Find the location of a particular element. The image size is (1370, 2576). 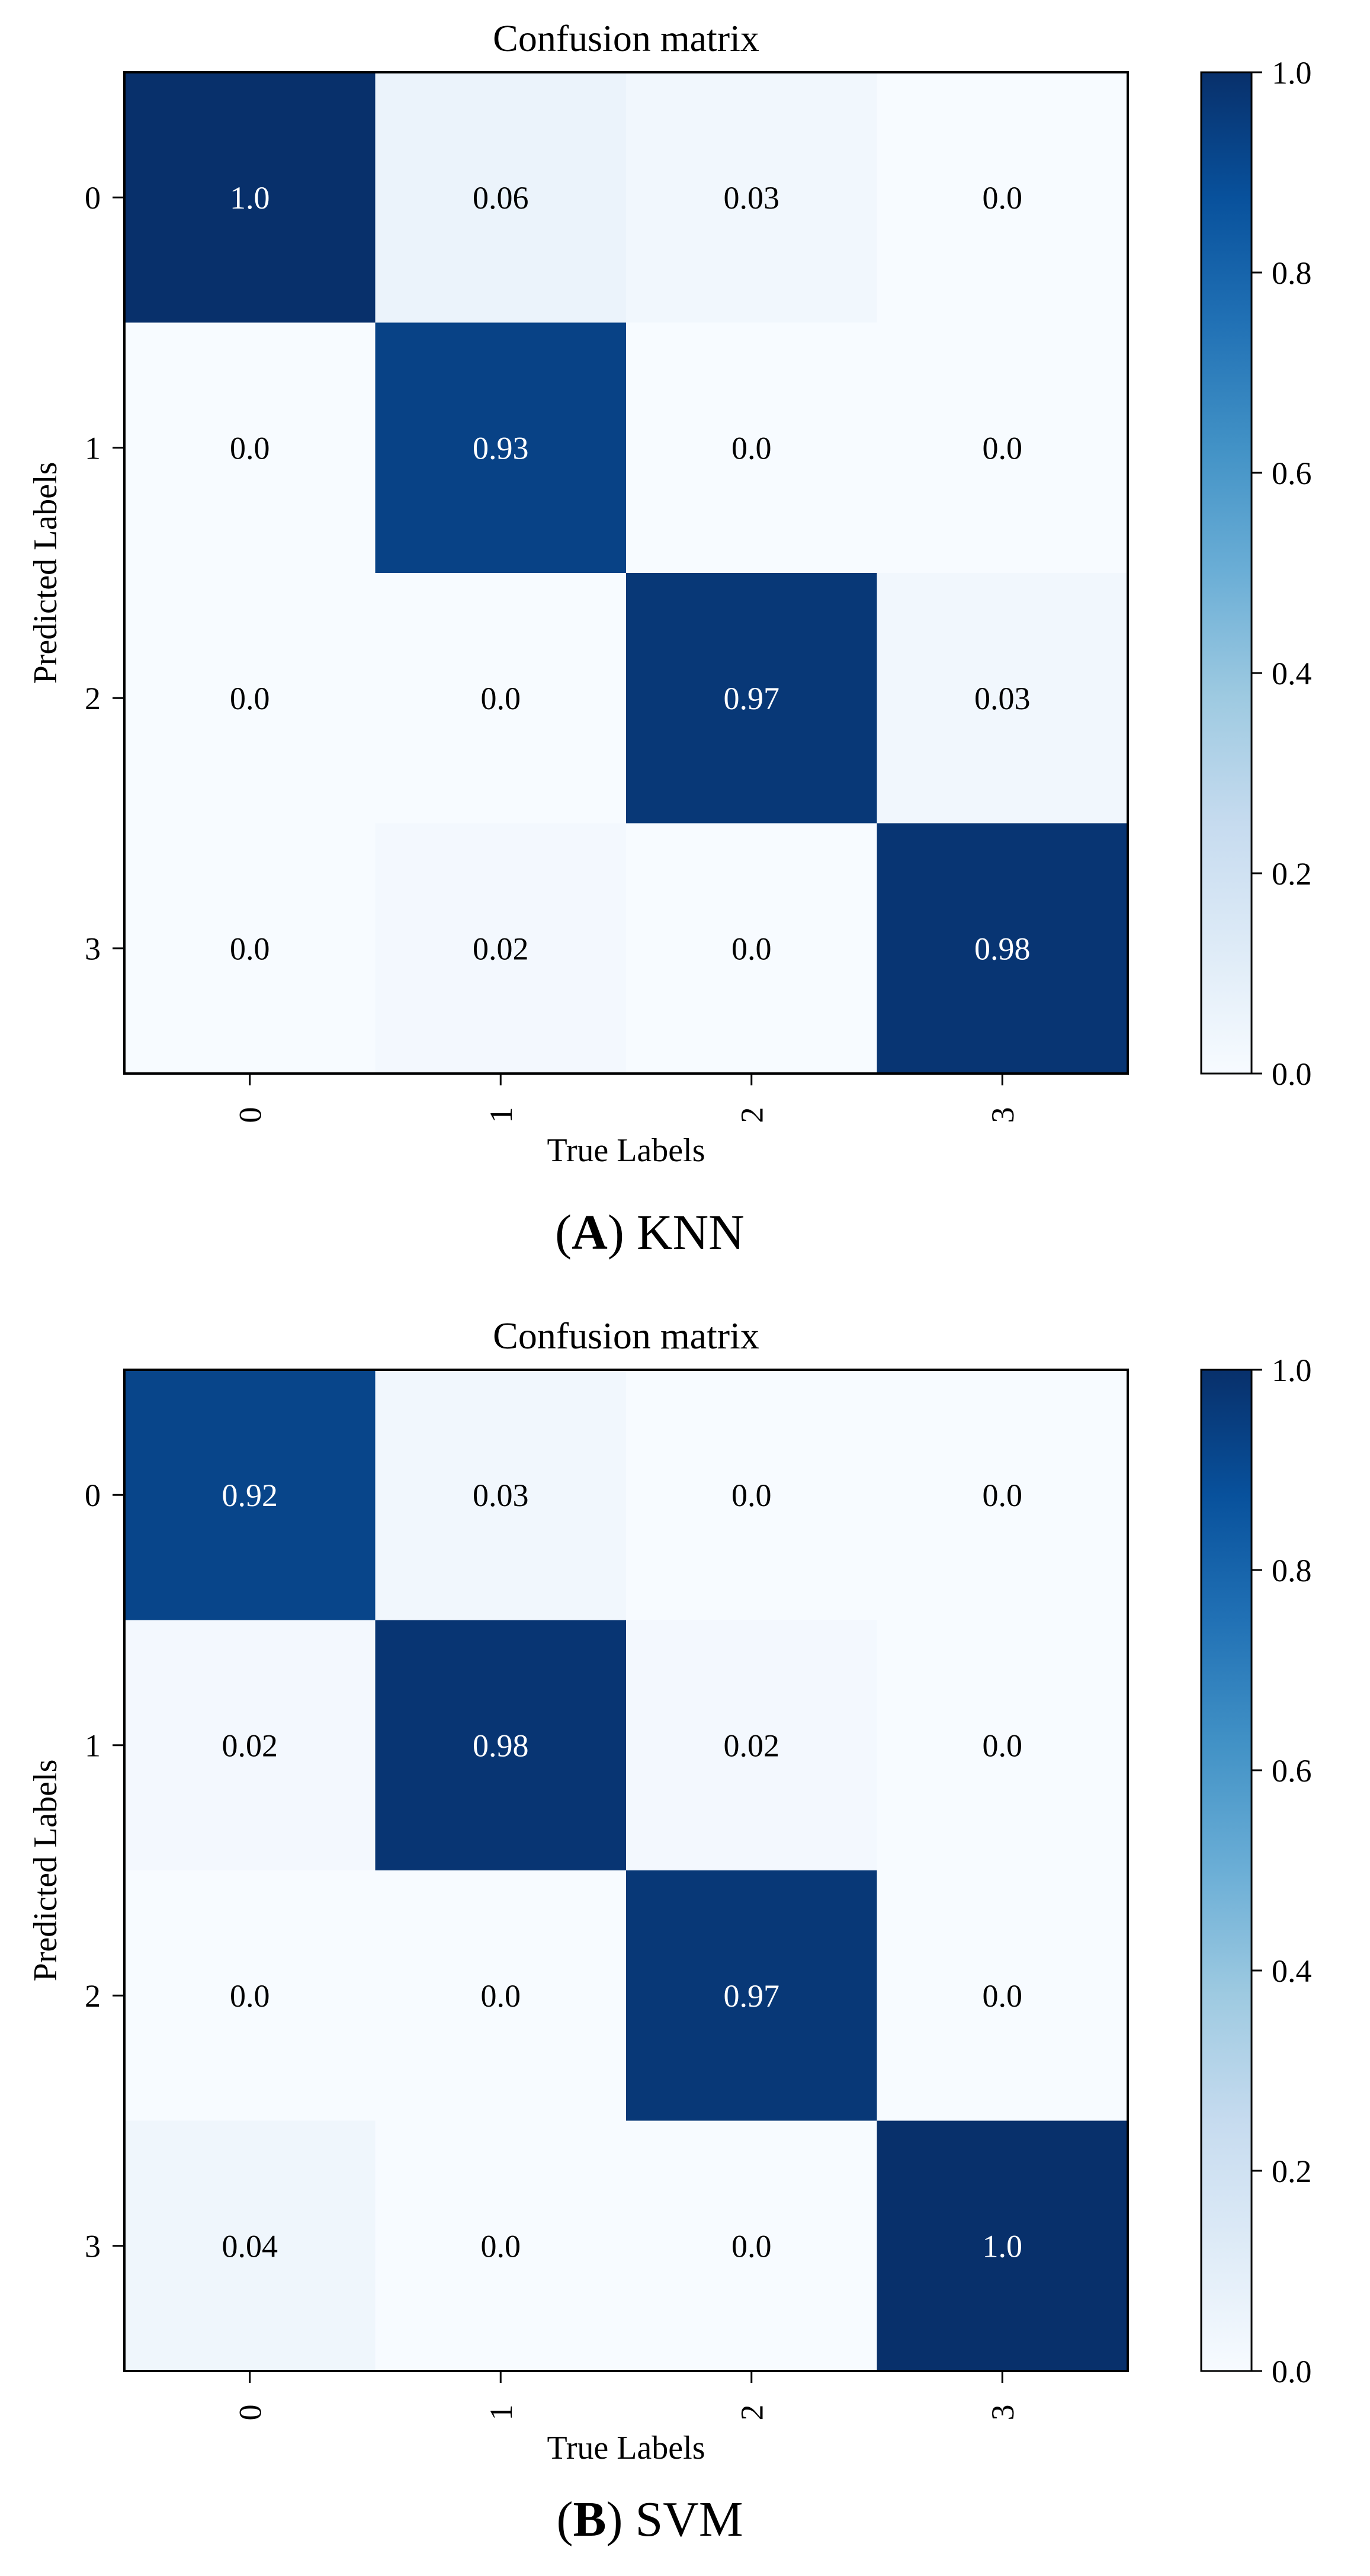

caption-letter: B is located at coordinates (589, 2519).